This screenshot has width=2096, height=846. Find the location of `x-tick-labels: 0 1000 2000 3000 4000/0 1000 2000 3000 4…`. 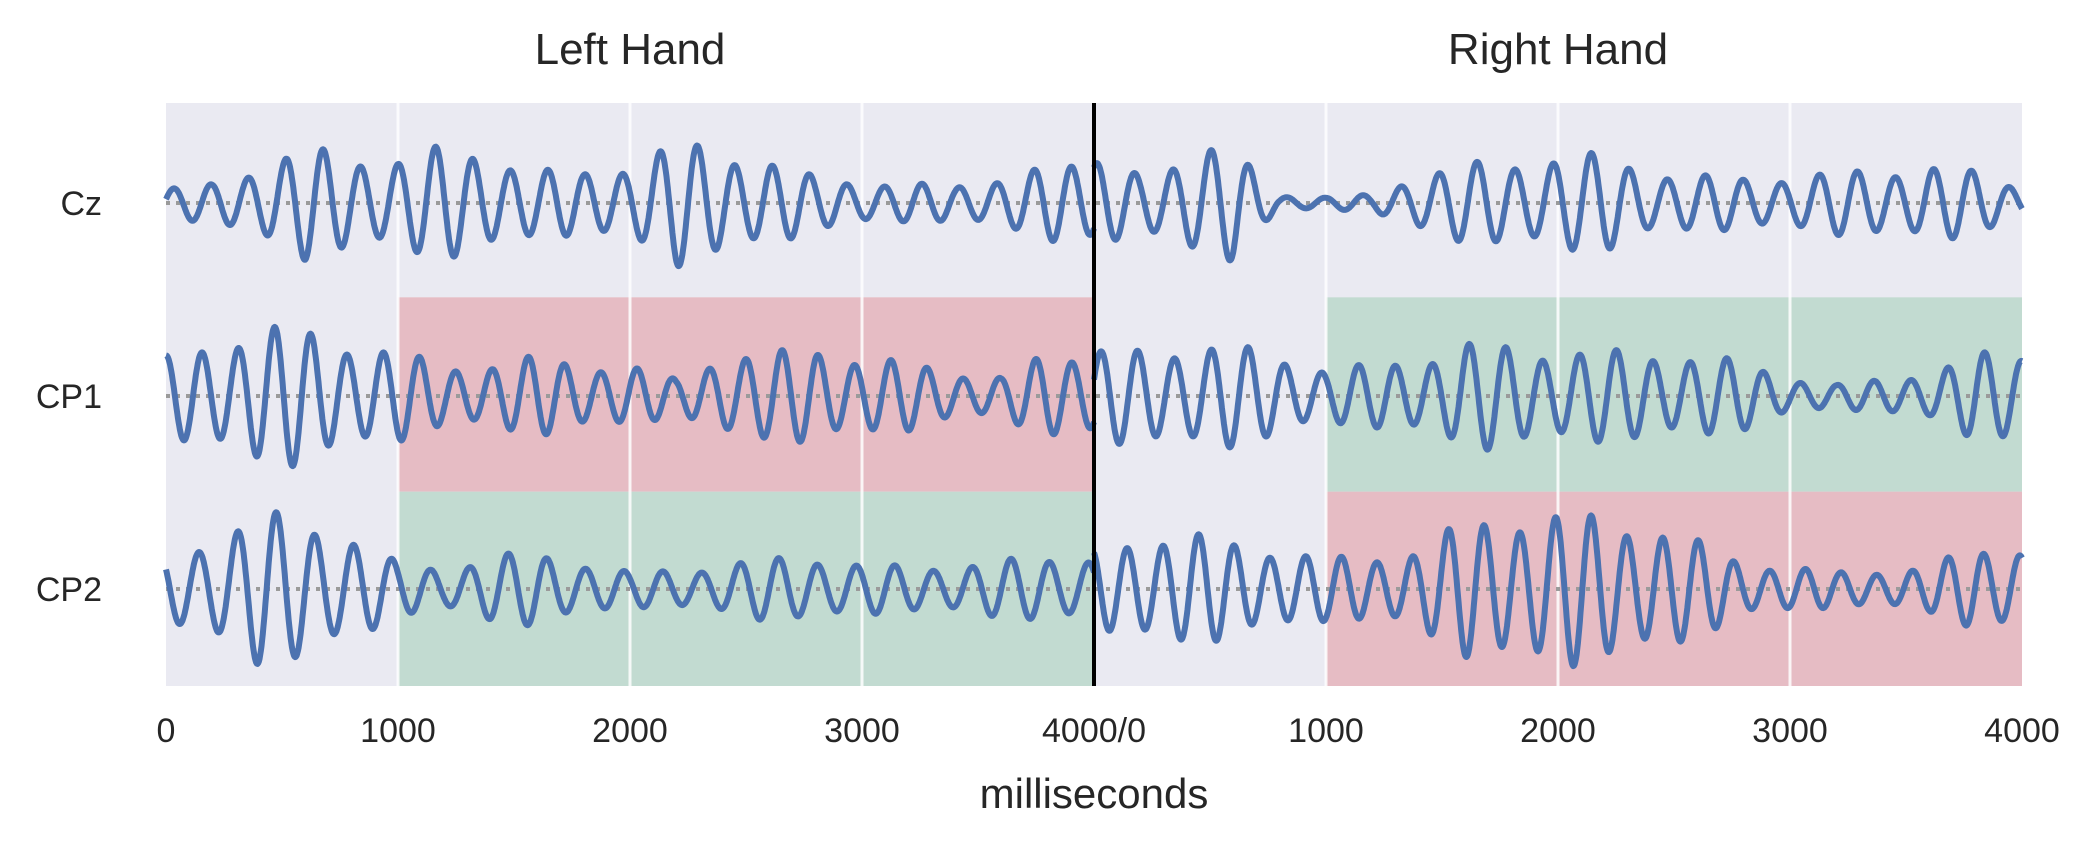

x-tick-labels: 0 1000 2000 3000 4000/0 1000 2000 3000 4… is located at coordinates (1108, 731).